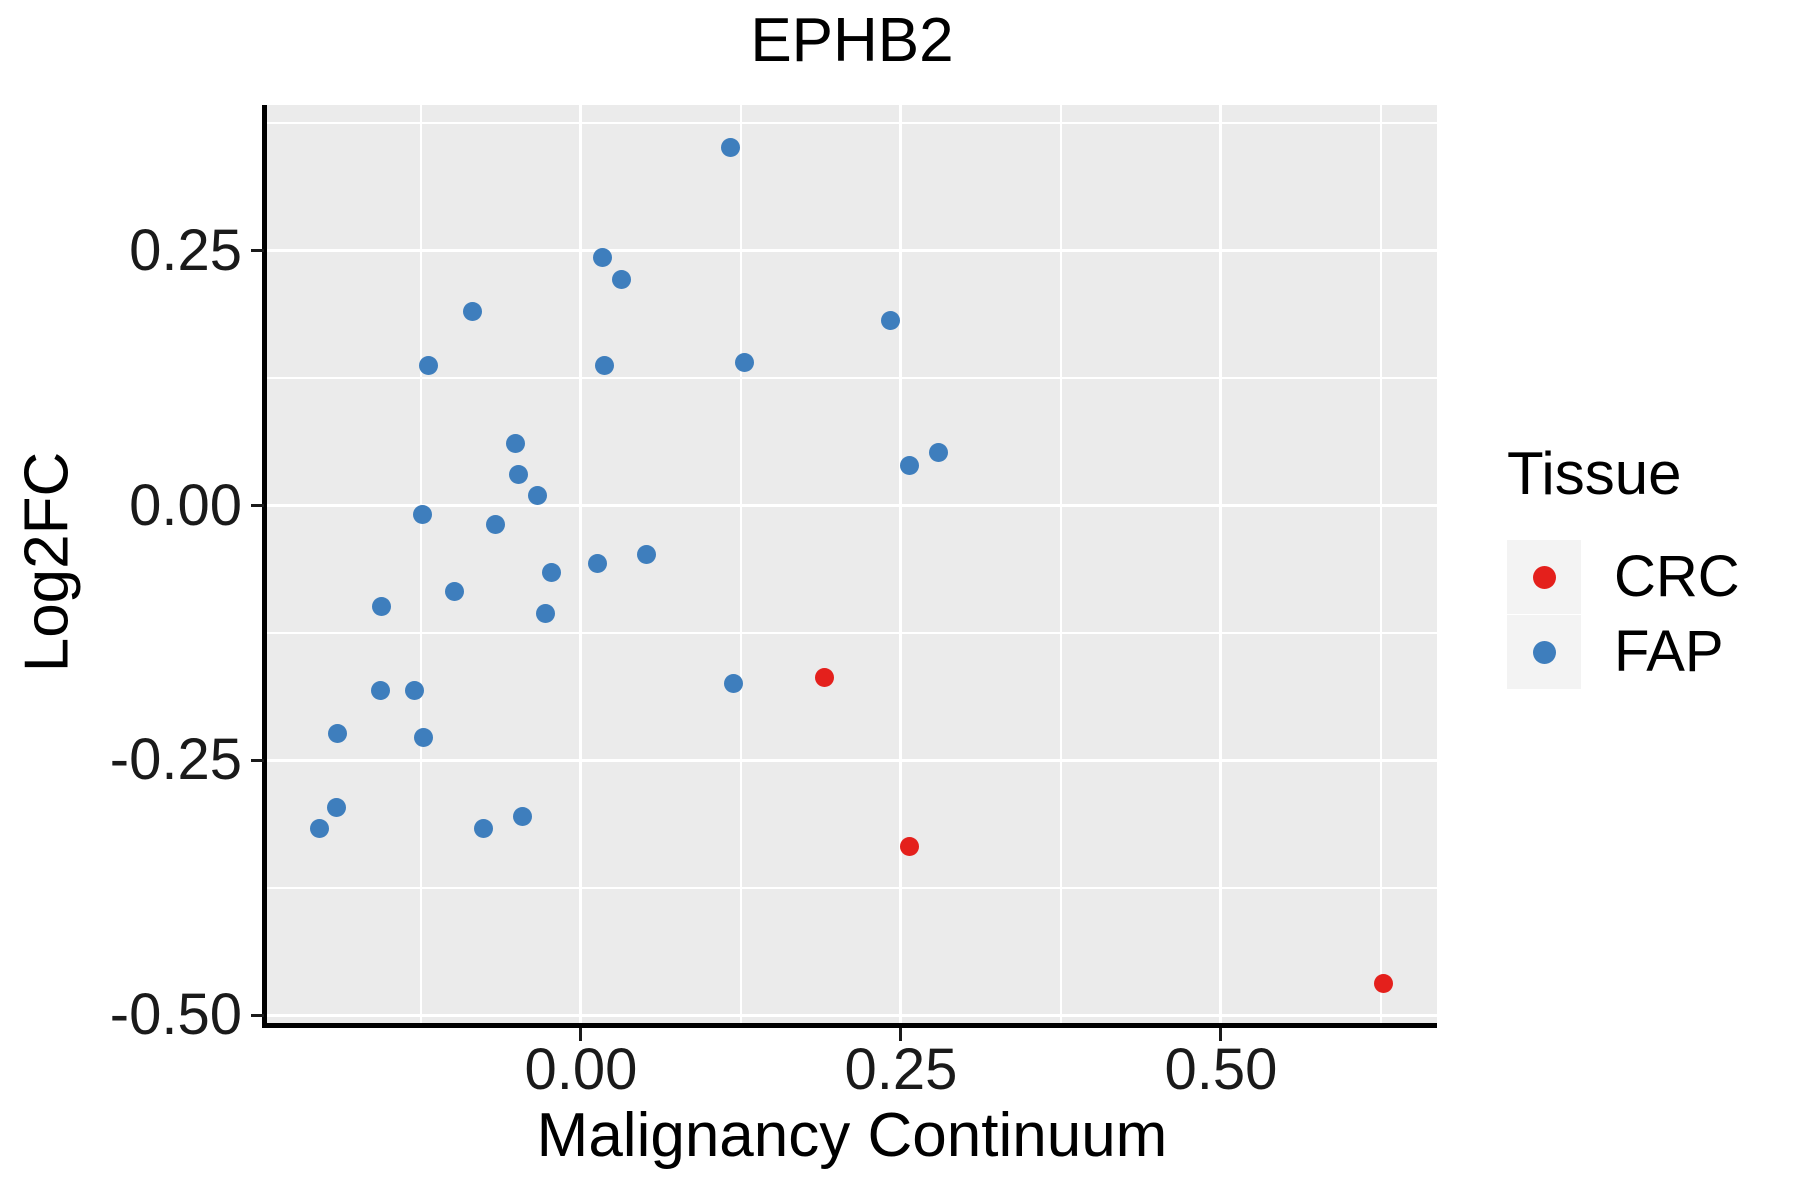  I want to click on fap-dot-icon, so click(1544, 652).